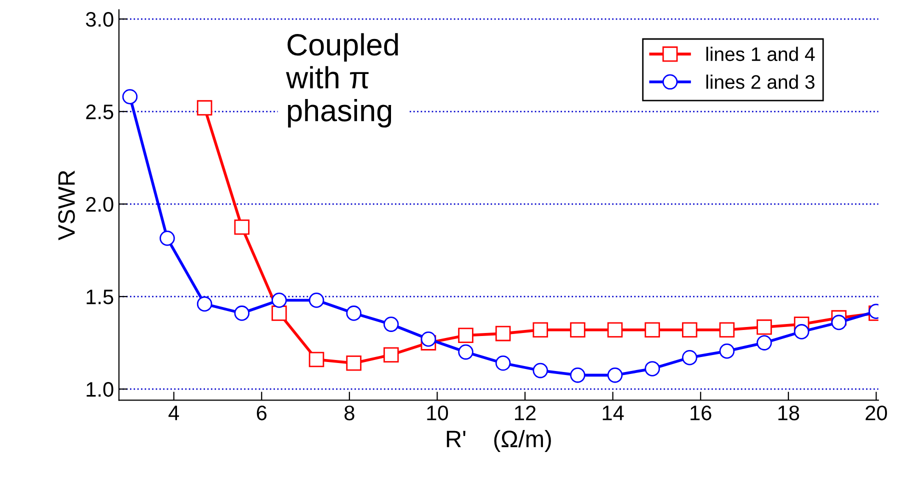 This screenshot has height=488, width=915. I want to click on y-tick-label: 2.5, so click(100, 112).